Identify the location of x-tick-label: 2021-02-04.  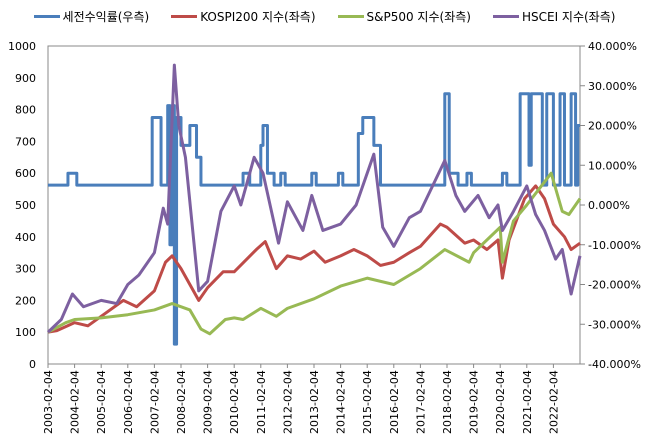
(527, 402).